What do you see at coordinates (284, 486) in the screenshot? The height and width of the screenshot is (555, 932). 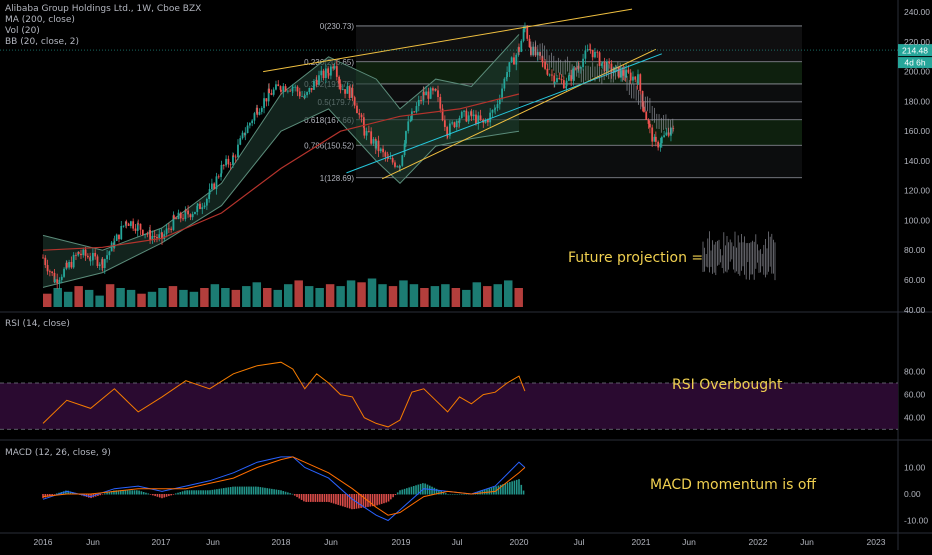 I see `signal-line` at bounding box center [284, 486].